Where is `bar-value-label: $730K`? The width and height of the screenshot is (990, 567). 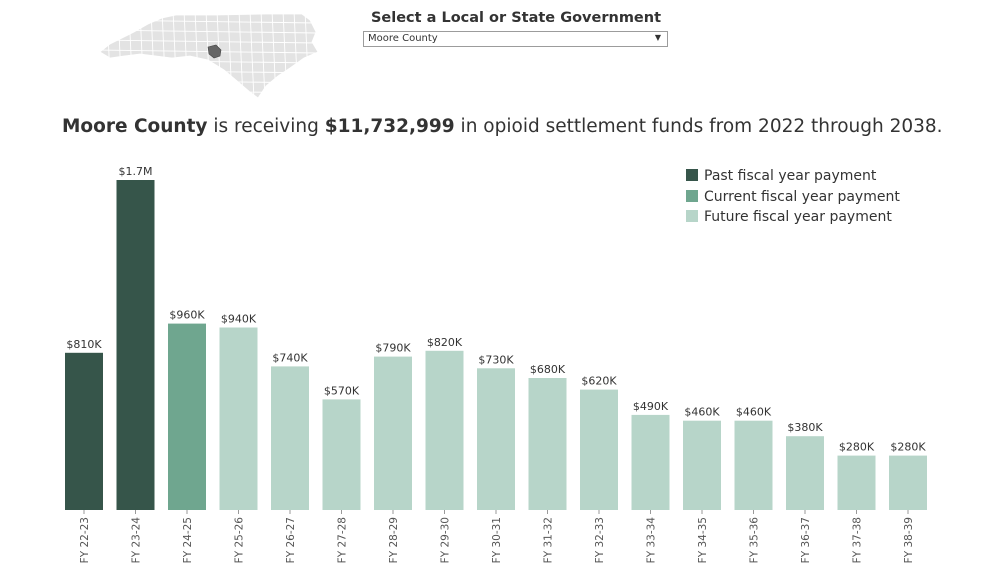
bar-value-label: $730K is located at coordinates (496, 359).